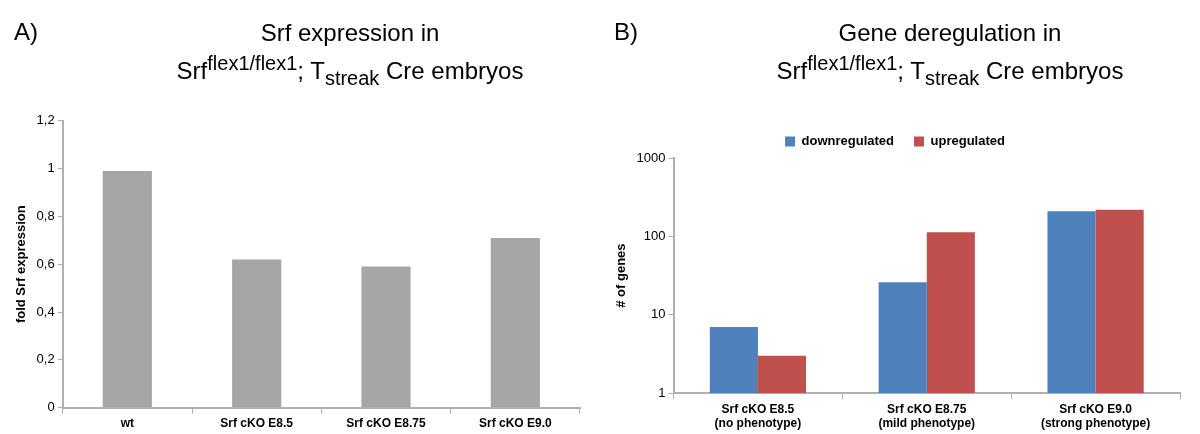 This screenshot has width=1200, height=434. What do you see at coordinates (45, 359) in the screenshot?
I see `y-tick-label: 0,2` at bounding box center [45, 359].